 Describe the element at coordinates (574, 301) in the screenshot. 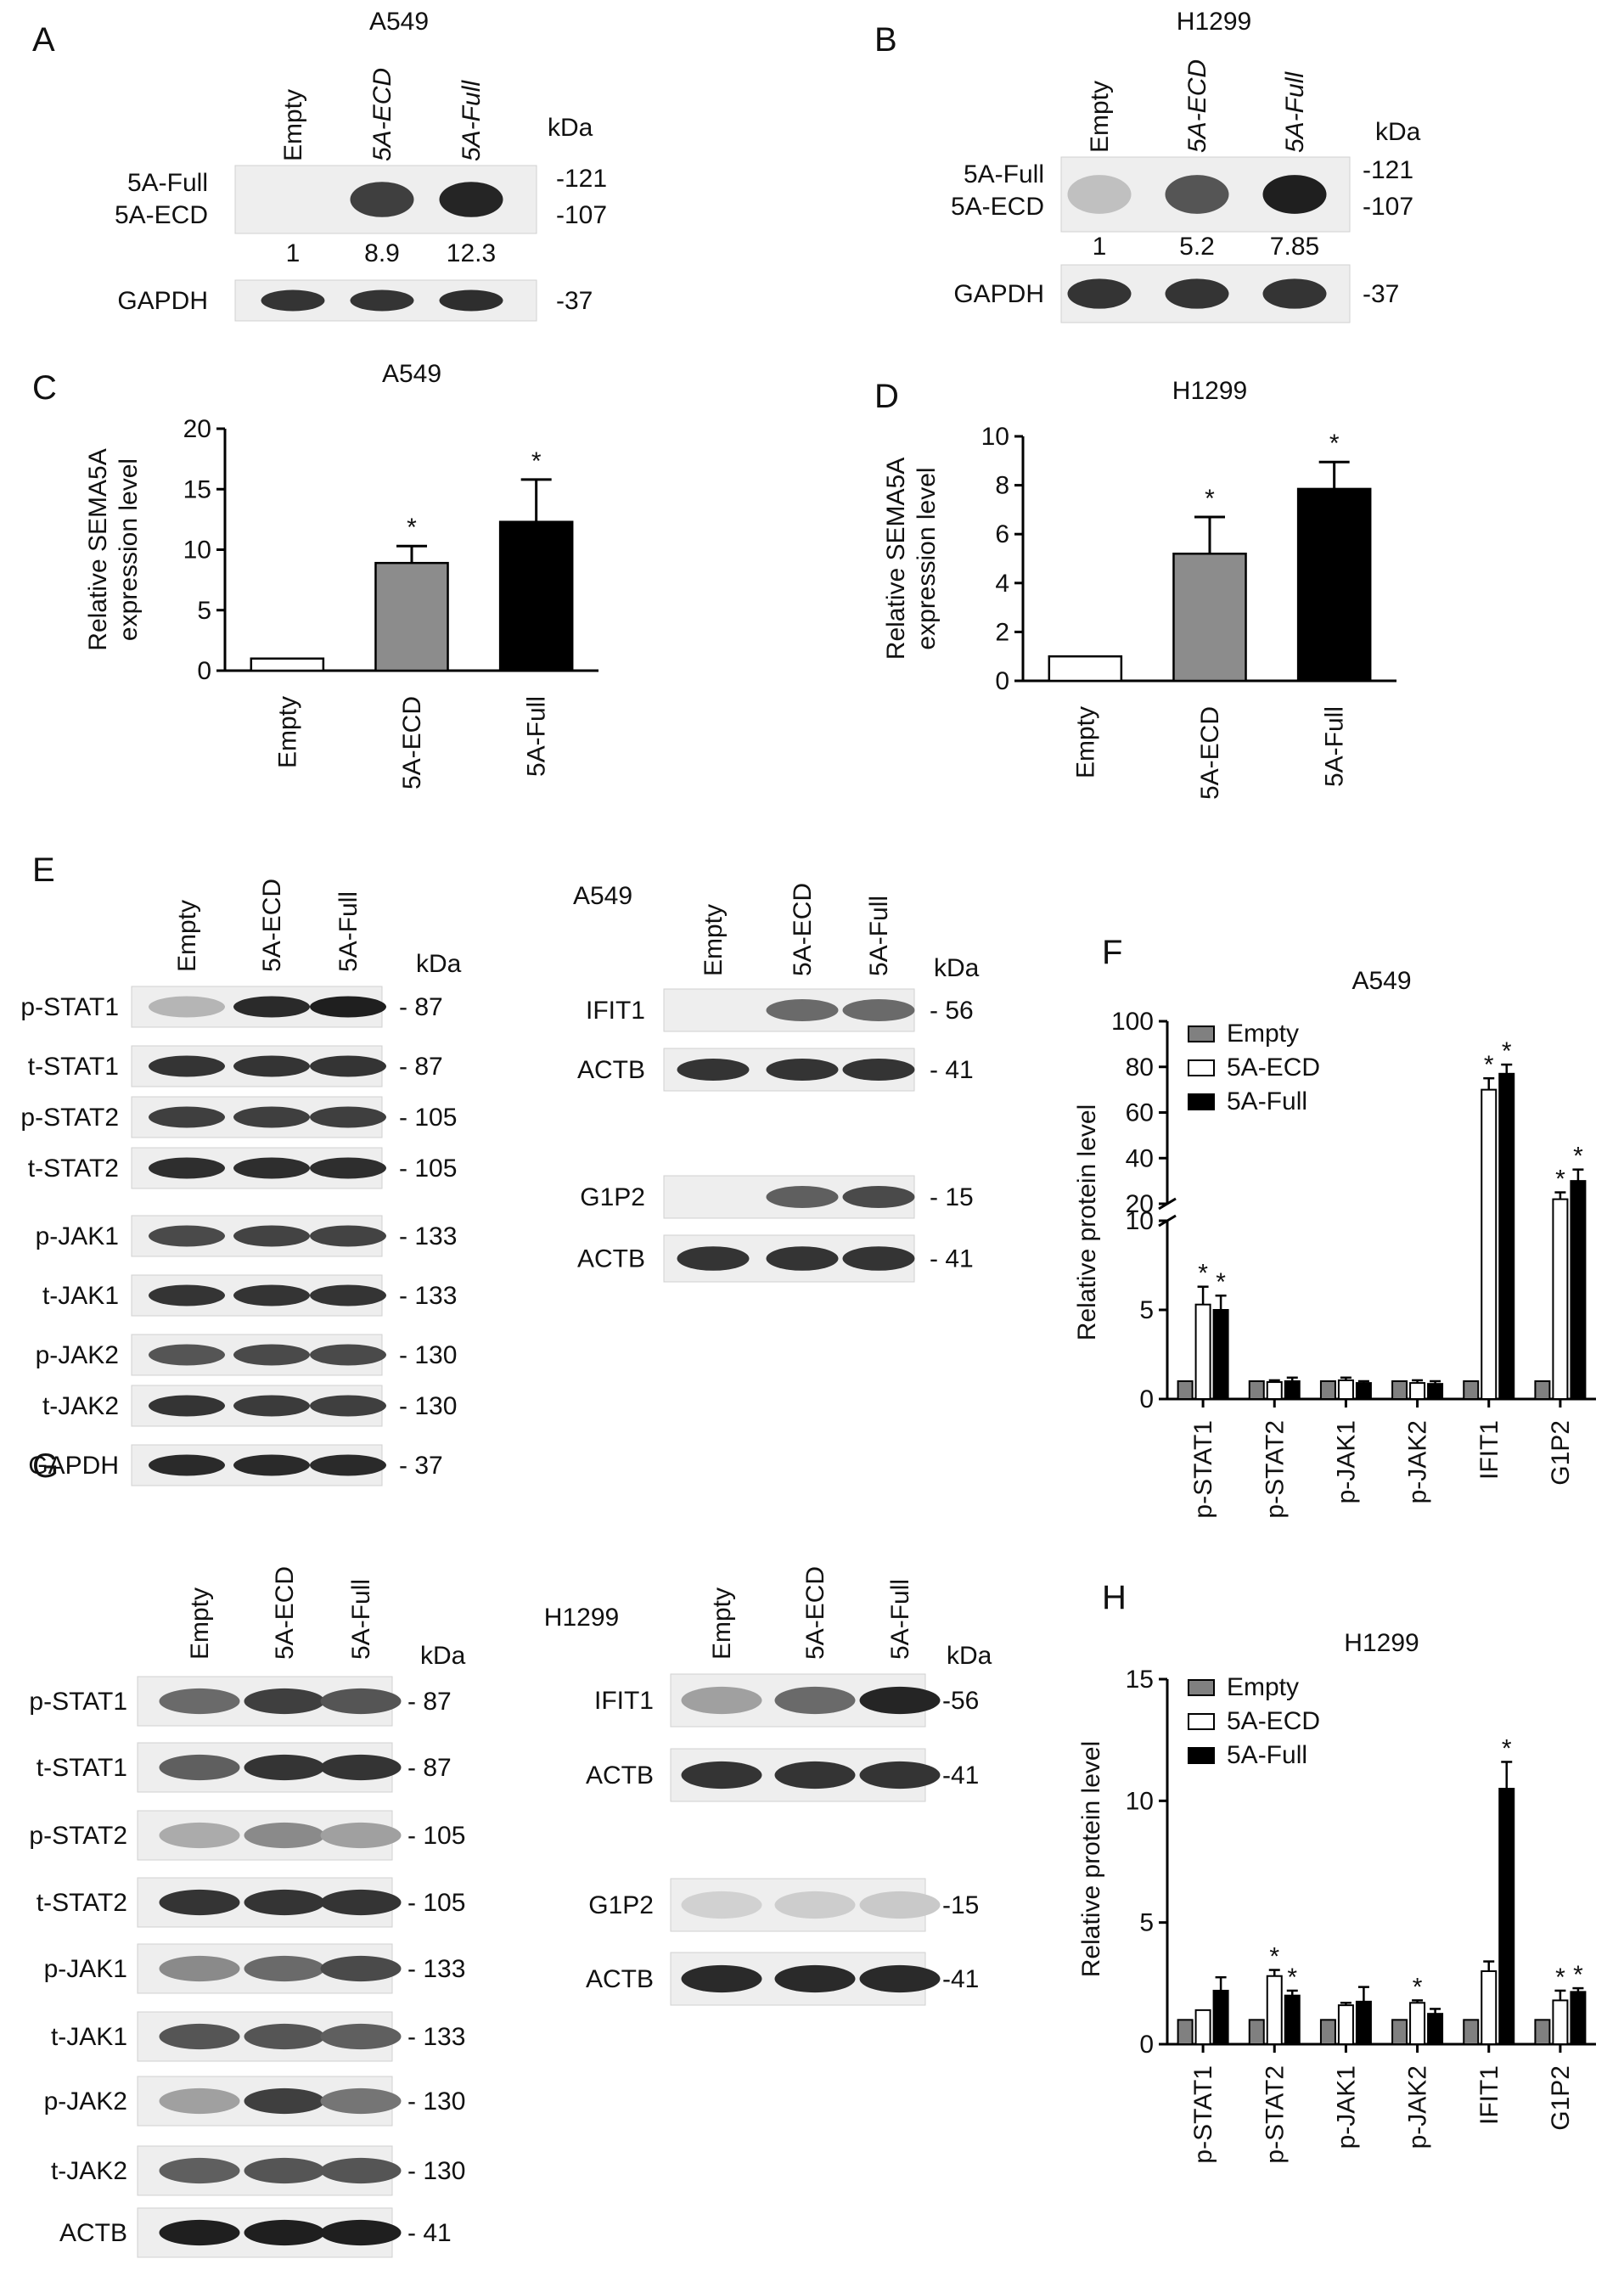

I see `mw-marker: -37` at that location.